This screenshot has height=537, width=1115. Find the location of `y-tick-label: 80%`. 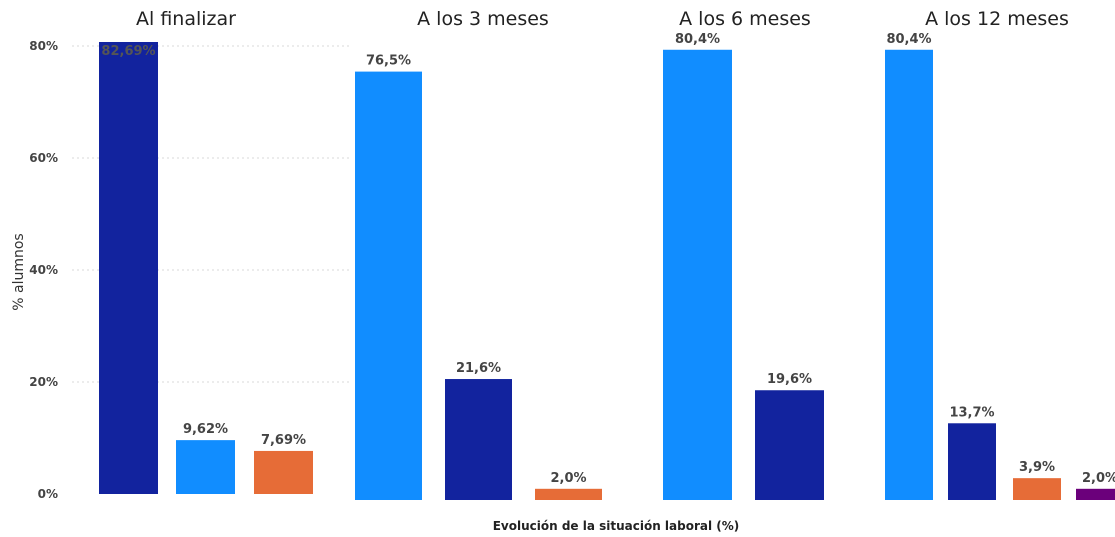

y-tick-label: 80% is located at coordinates (43, 46).